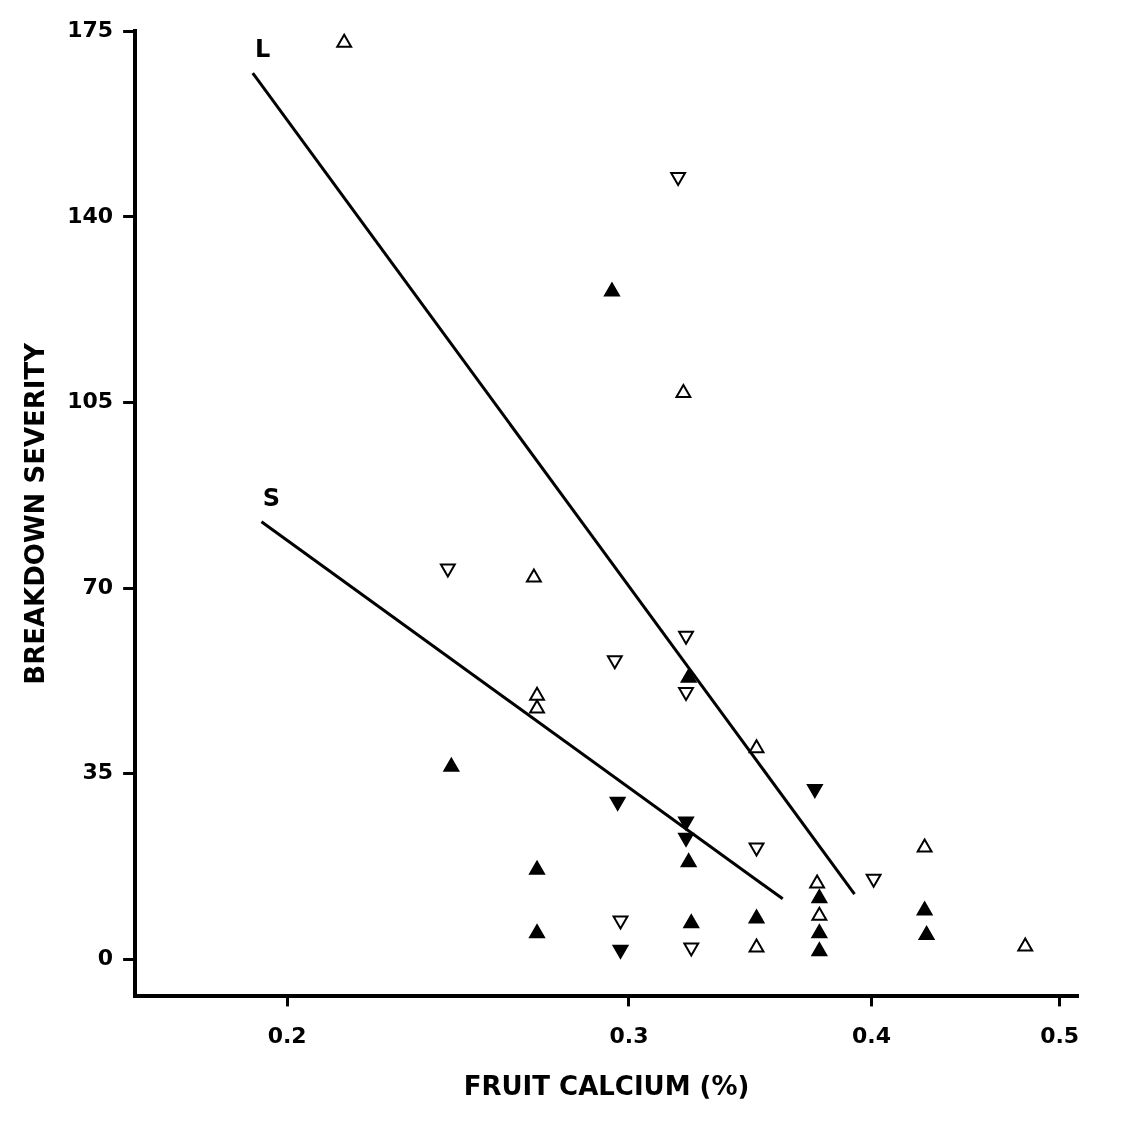  Describe the element at coordinates (98, 586) in the screenshot. I see `y-tick-label: 70` at that location.